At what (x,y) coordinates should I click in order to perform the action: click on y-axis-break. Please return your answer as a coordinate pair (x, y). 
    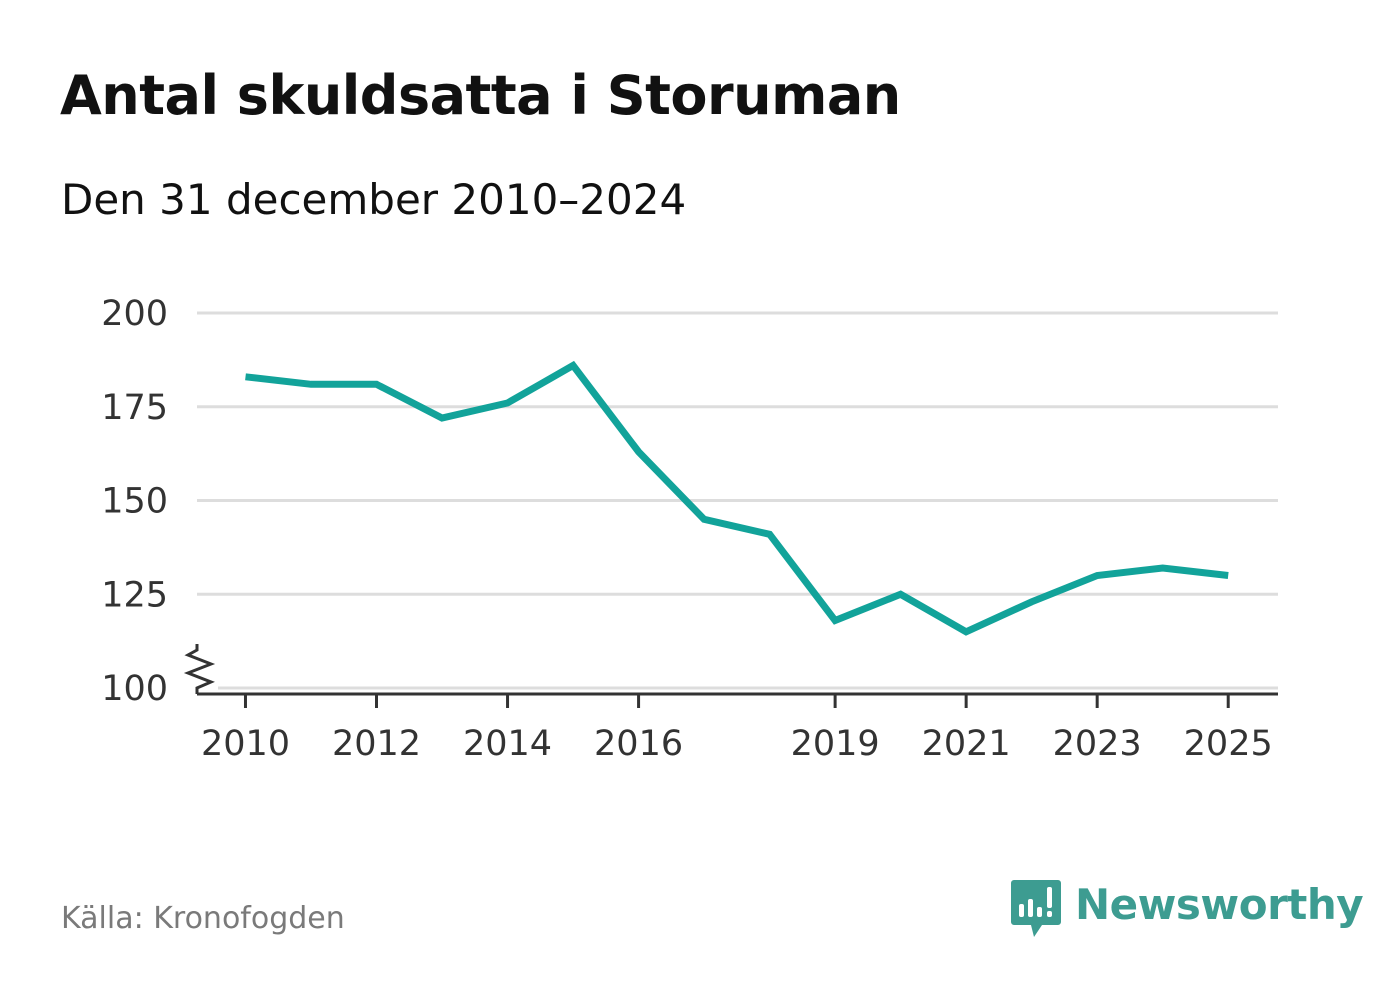
    Looking at the image, I should click on (199, 669).